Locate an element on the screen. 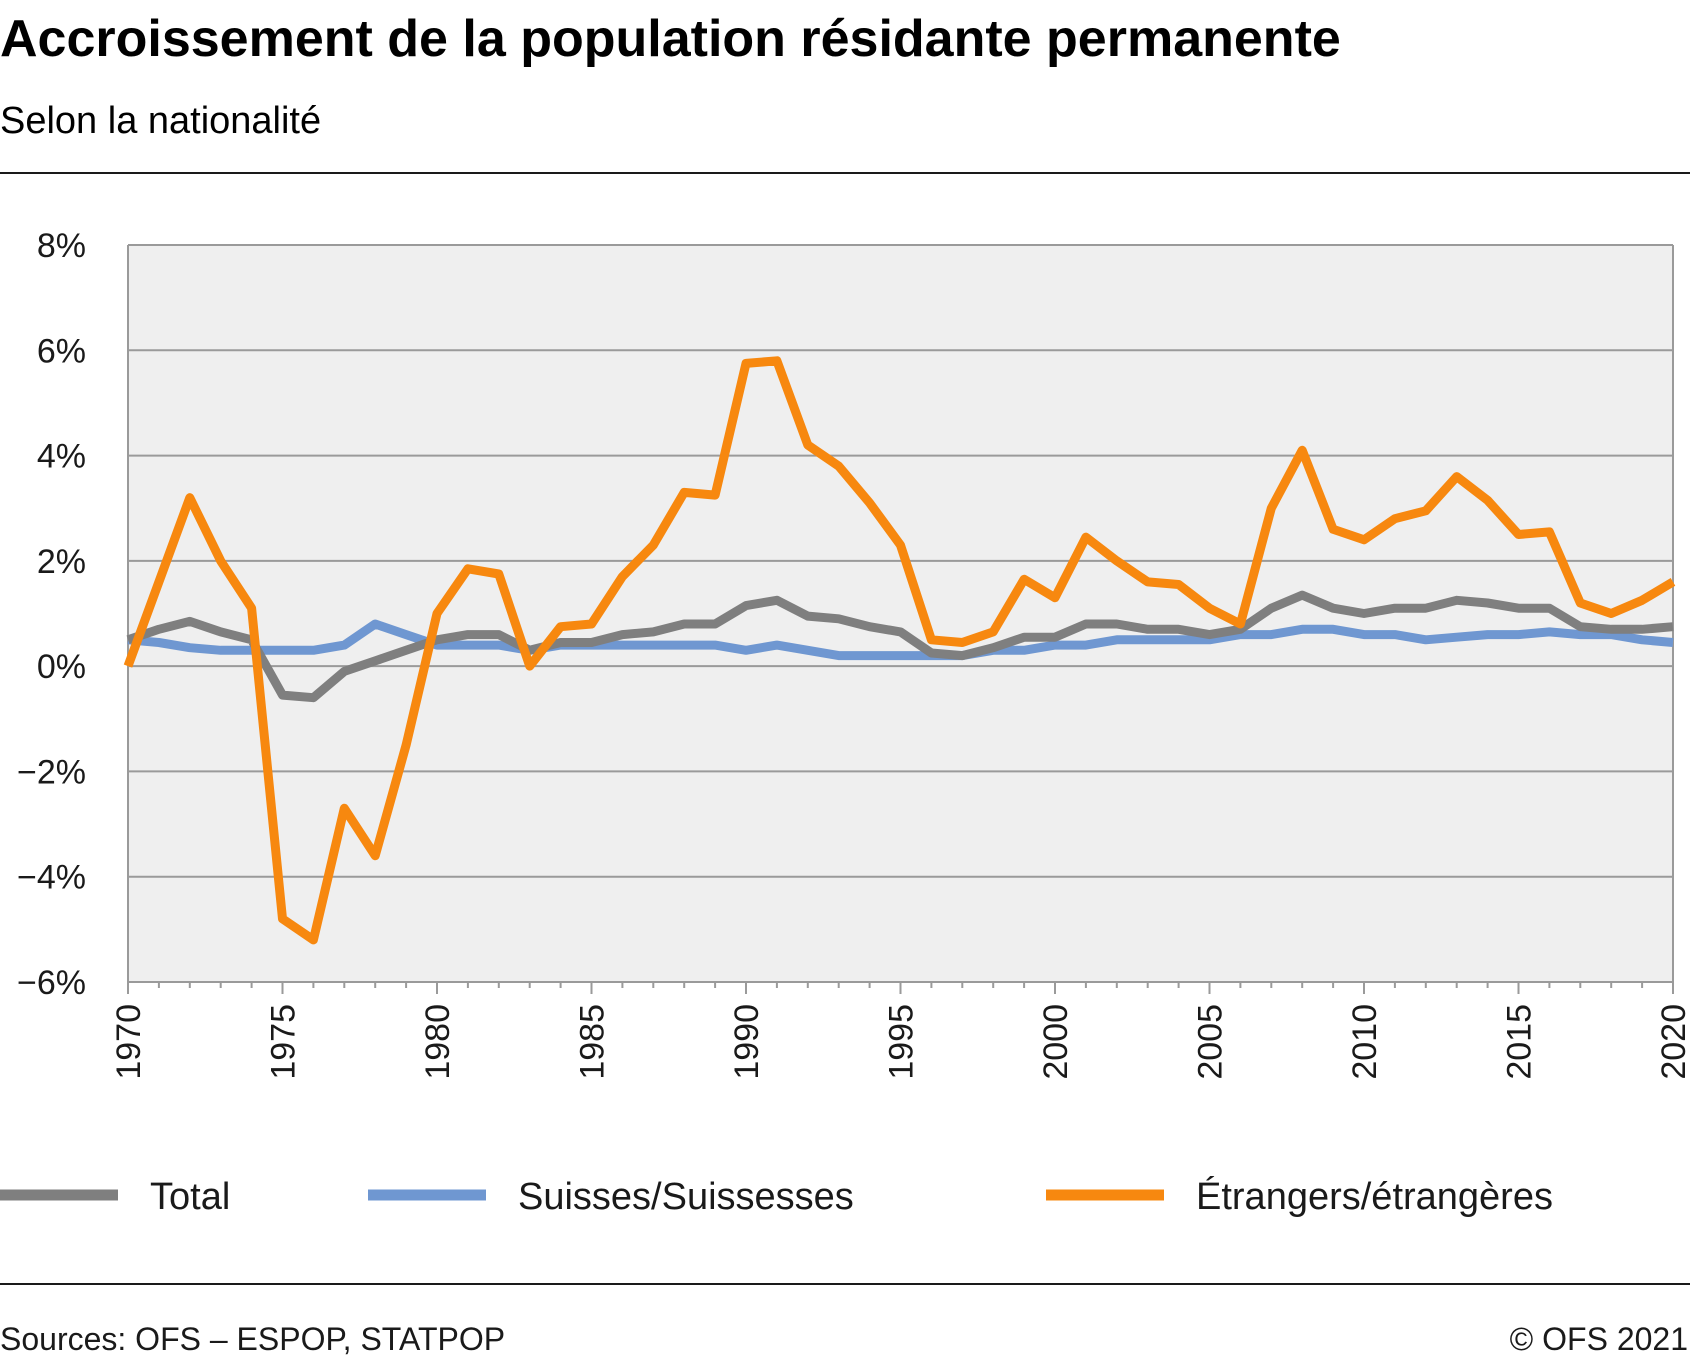 This screenshot has height=1362, width=1690. x-tick-label: 1995 is located at coordinates (902, 1042).